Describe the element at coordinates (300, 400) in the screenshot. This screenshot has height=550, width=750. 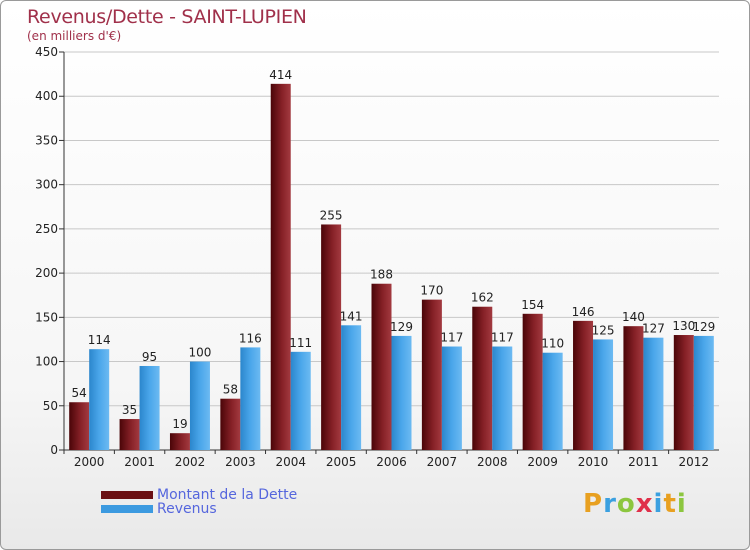
I see `bar-revenus-2004` at that location.